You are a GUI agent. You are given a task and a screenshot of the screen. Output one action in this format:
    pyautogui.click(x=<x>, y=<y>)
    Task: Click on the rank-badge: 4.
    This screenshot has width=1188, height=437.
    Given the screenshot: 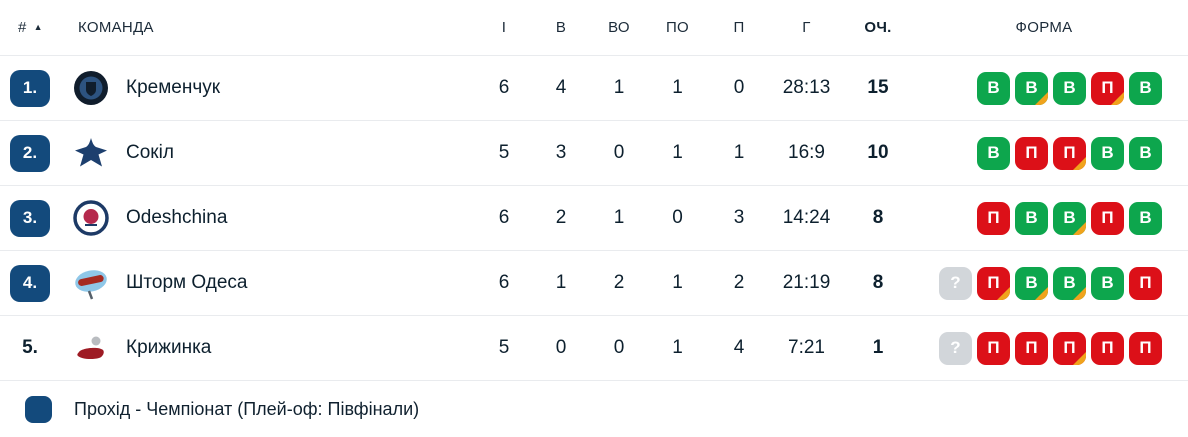 What is the action you would take?
    pyautogui.click(x=30, y=283)
    